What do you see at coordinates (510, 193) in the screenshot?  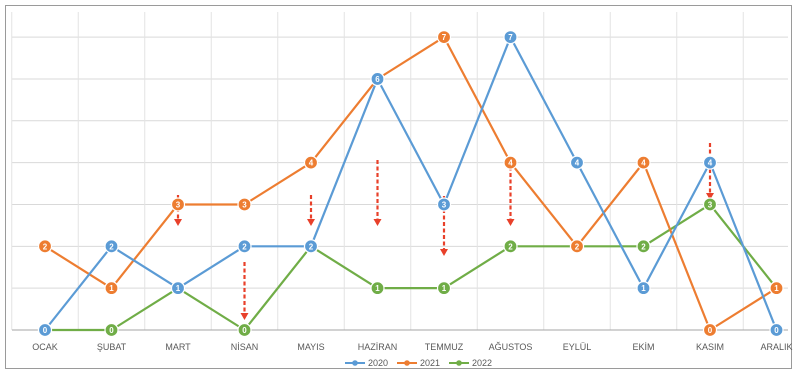 I see `down-arrow-ağustos` at bounding box center [510, 193].